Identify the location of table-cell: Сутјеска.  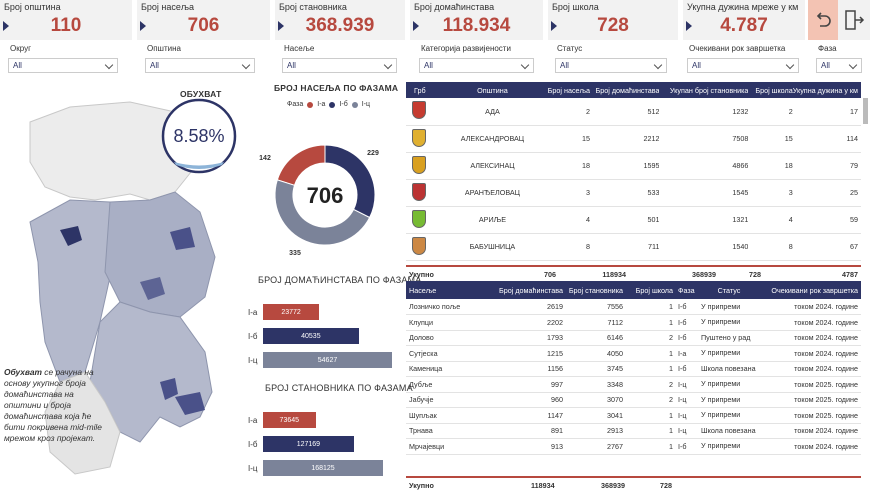
(423, 353).